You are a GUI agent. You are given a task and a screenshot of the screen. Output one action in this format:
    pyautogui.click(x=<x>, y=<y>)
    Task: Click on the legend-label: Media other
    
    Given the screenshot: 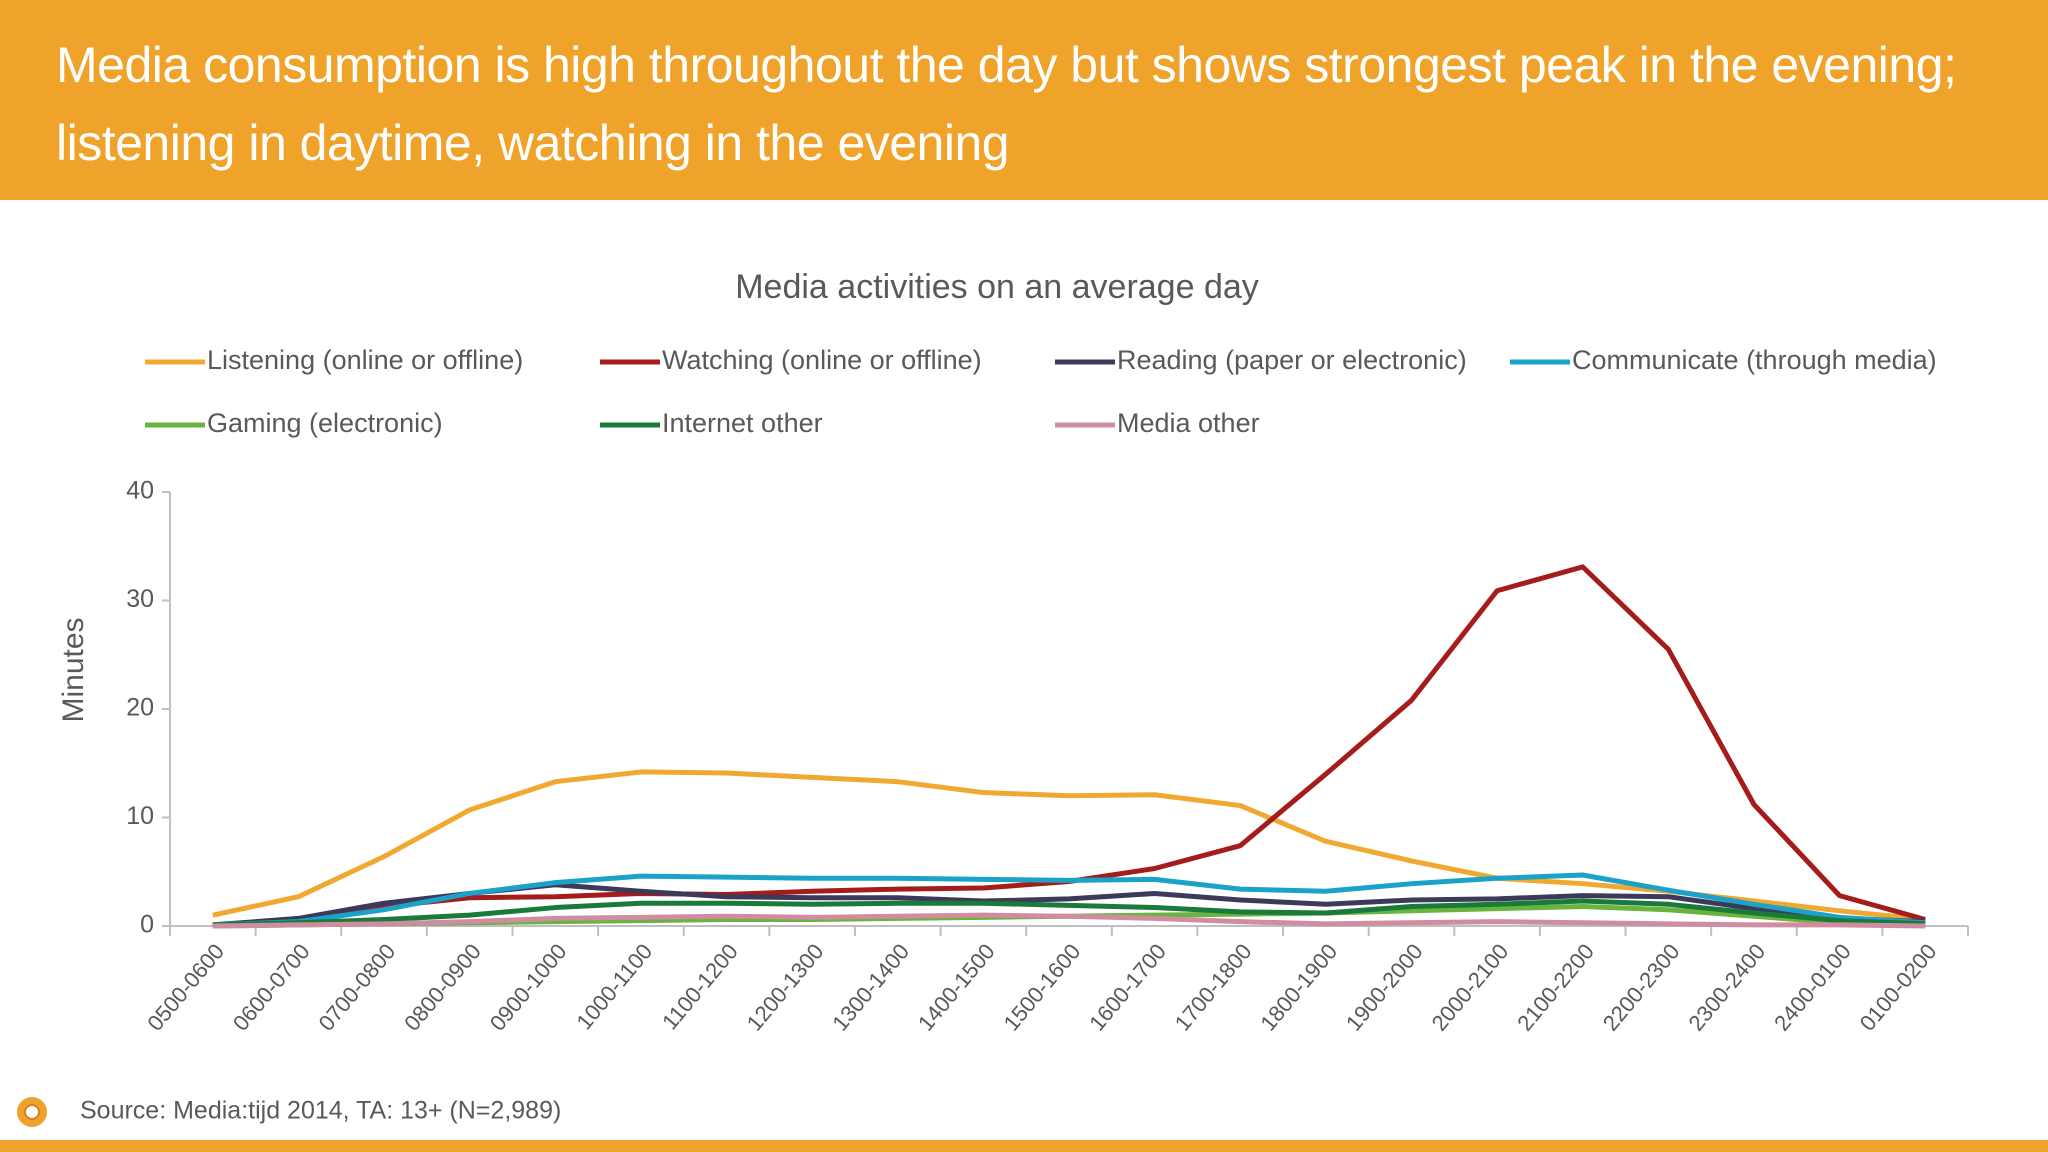 What is the action you would take?
    pyautogui.click(x=1188, y=423)
    